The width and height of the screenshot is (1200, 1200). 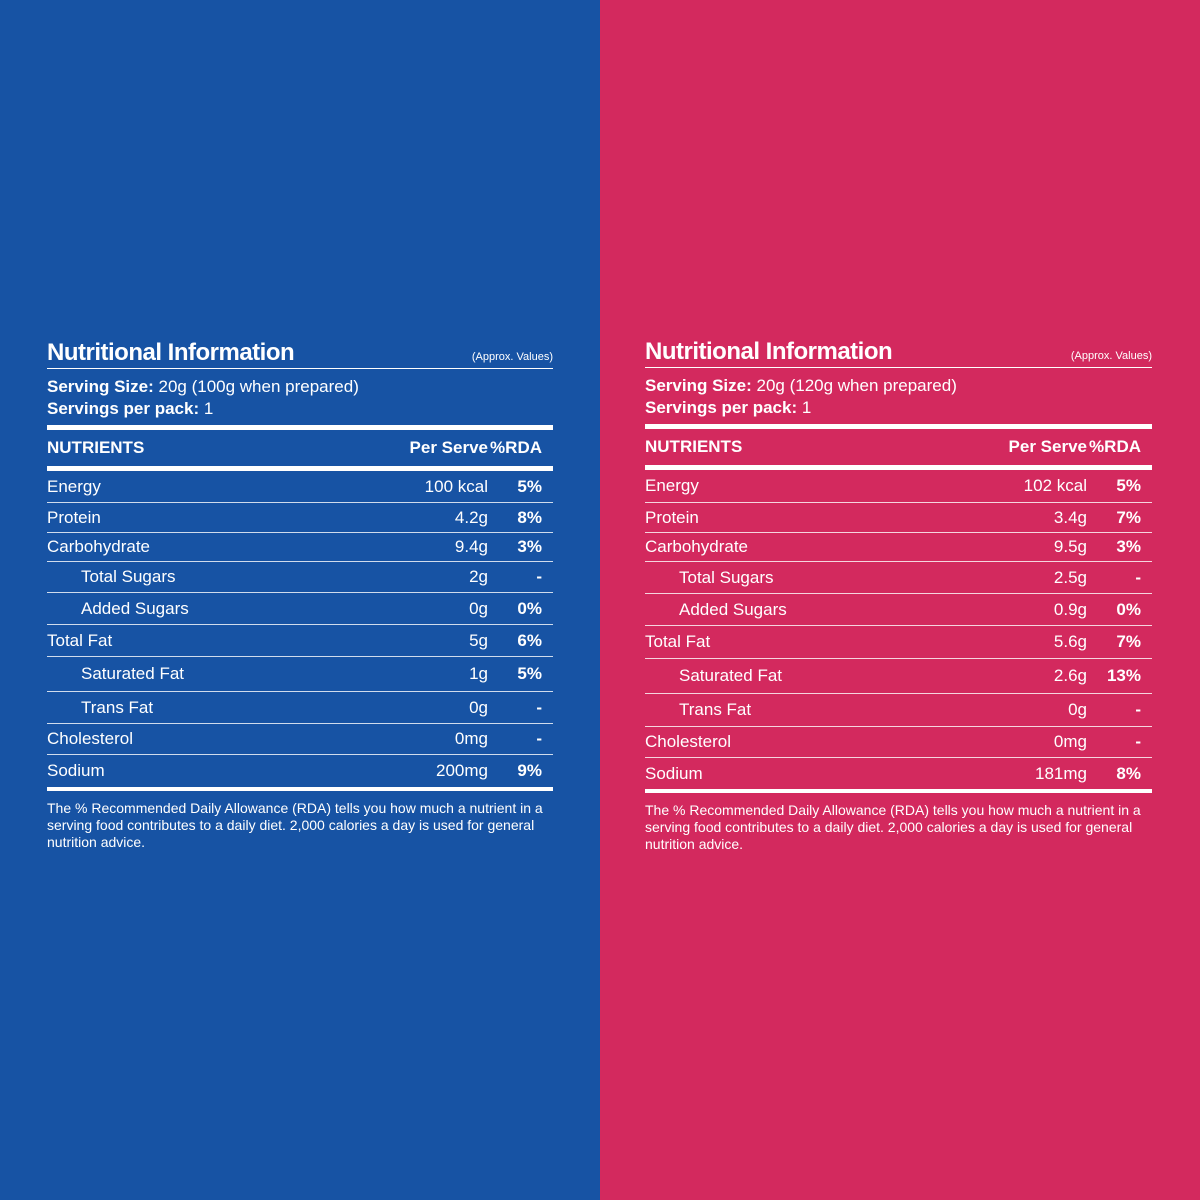 I want to click on nutrient-name: Sodium, so click(x=674, y=773).